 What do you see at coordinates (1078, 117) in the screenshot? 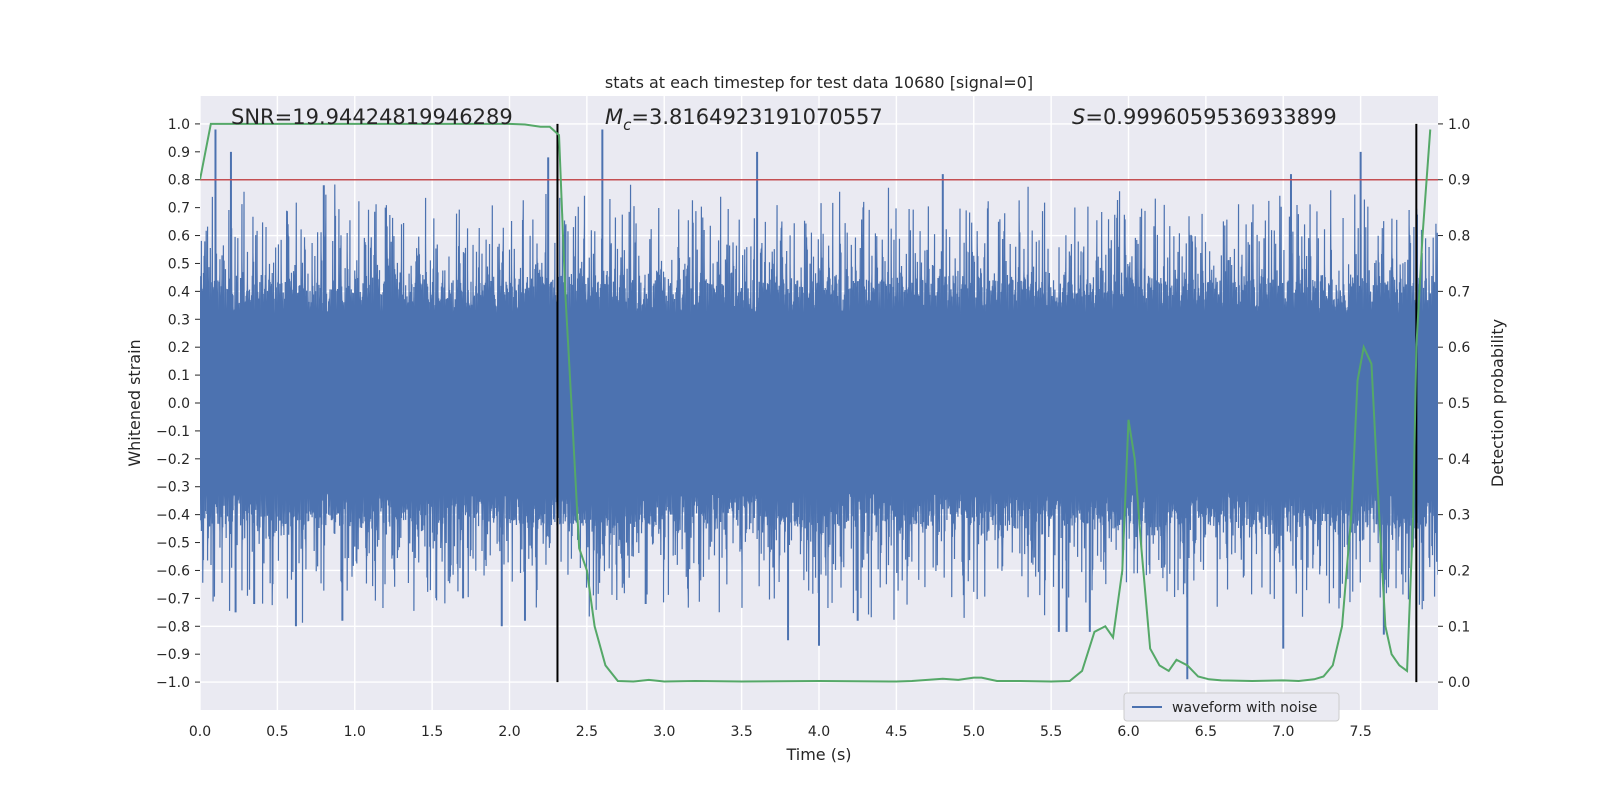
I see `s-symbol: S` at bounding box center [1078, 117].